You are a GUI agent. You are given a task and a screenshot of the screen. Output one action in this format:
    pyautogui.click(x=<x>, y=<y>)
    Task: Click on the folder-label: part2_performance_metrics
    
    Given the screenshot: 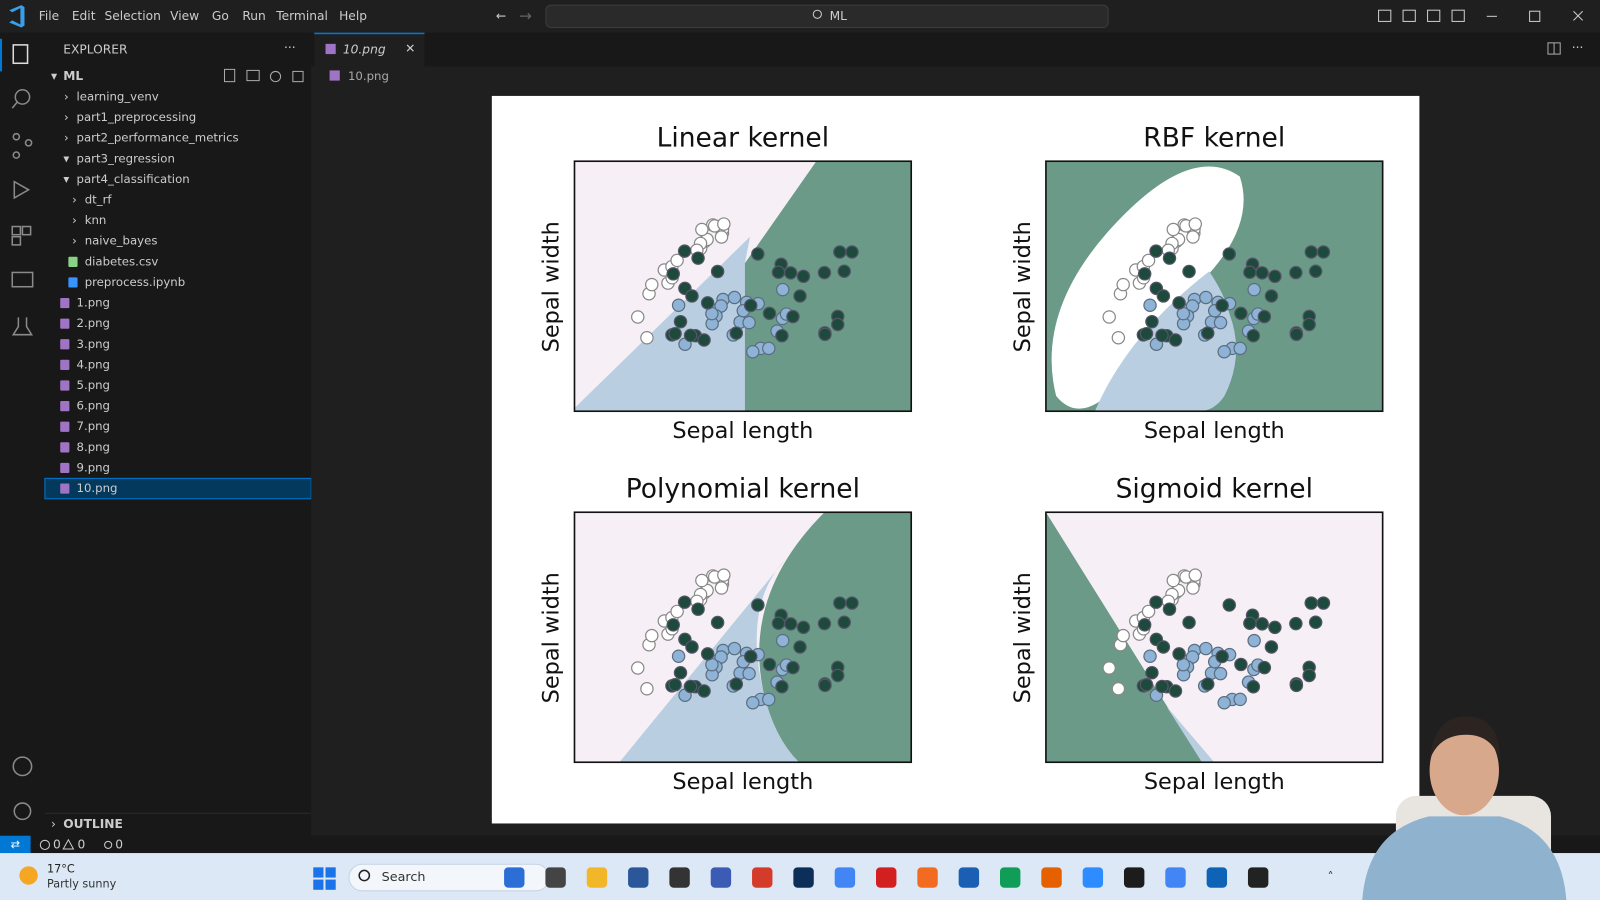 What is the action you would take?
    pyautogui.click(x=158, y=138)
    